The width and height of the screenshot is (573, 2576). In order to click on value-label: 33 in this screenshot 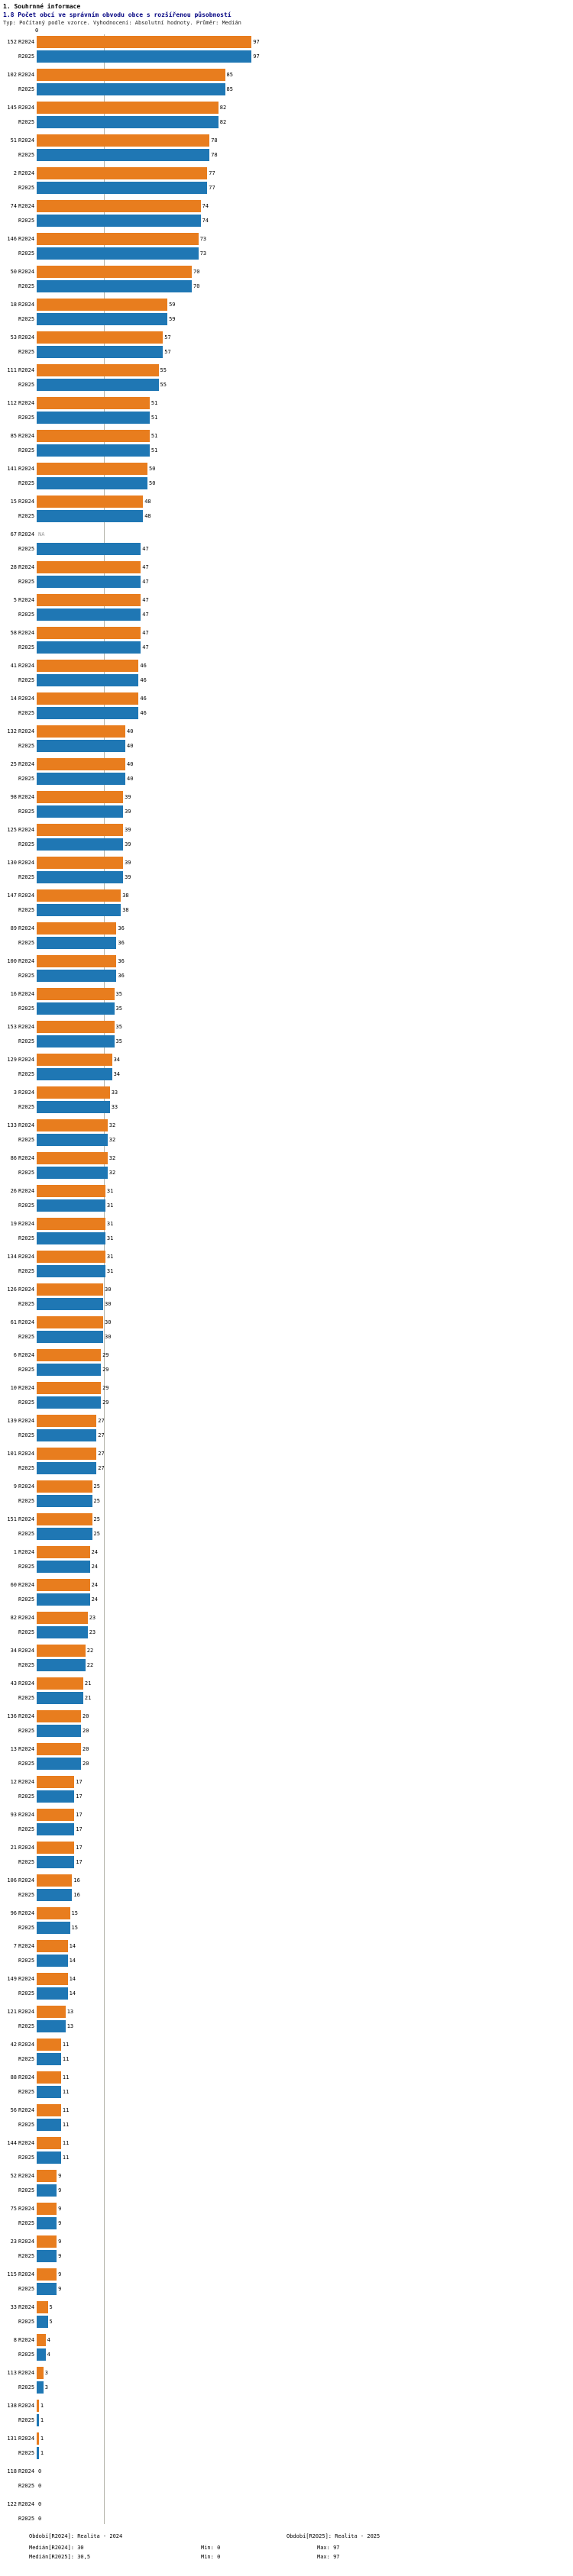, I will do `click(114, 1106)`.